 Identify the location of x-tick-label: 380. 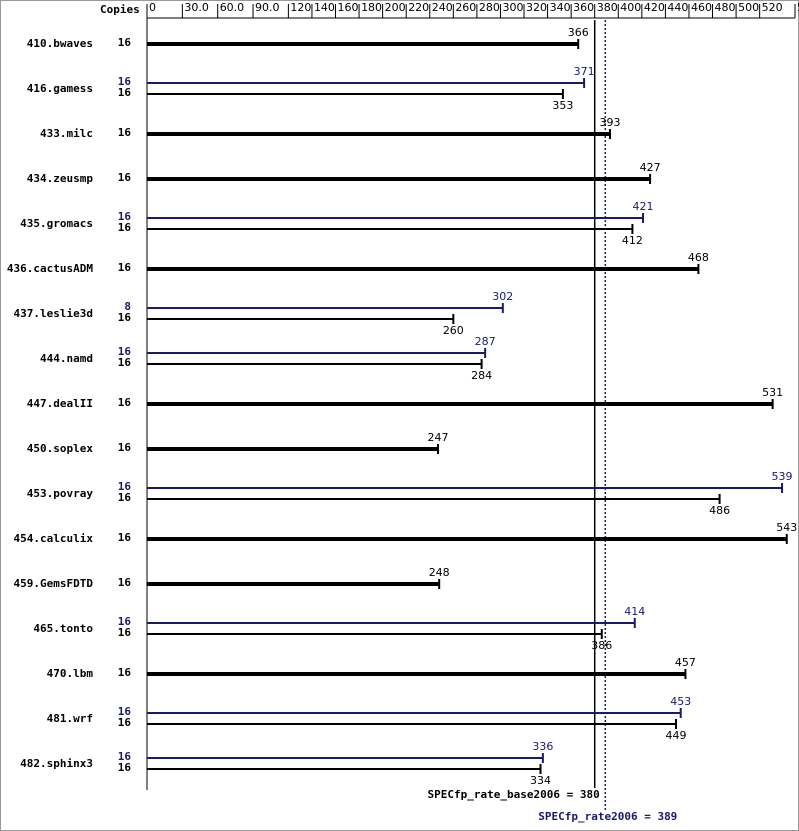
(607, 7).